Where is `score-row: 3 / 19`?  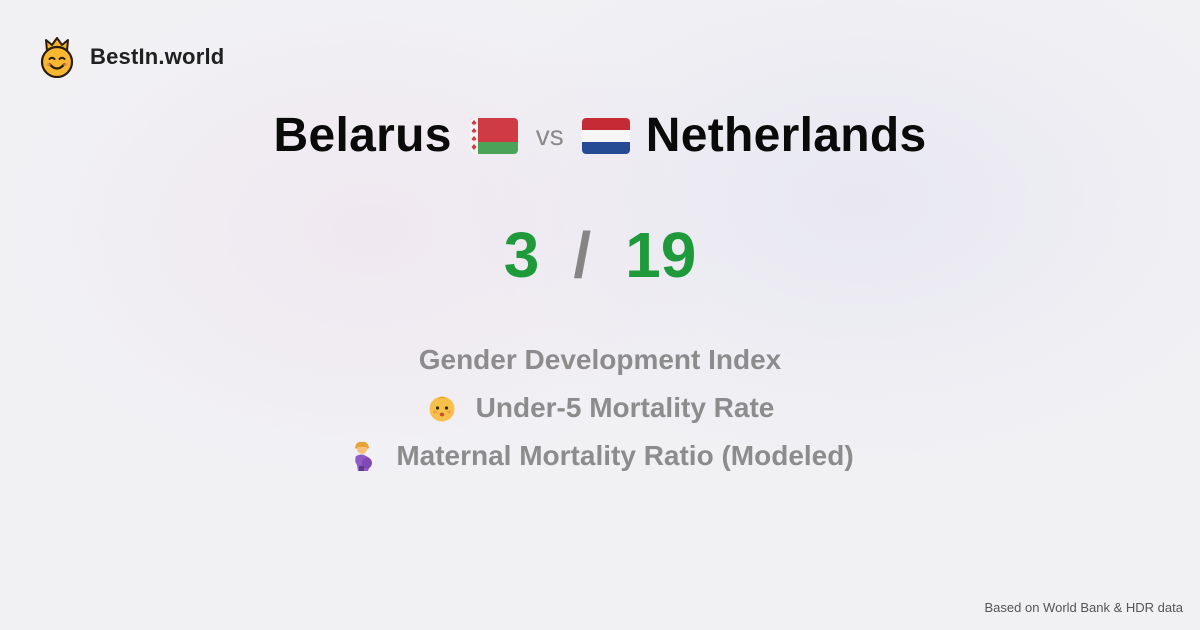
score-row: 3 / 19 is located at coordinates (600, 255).